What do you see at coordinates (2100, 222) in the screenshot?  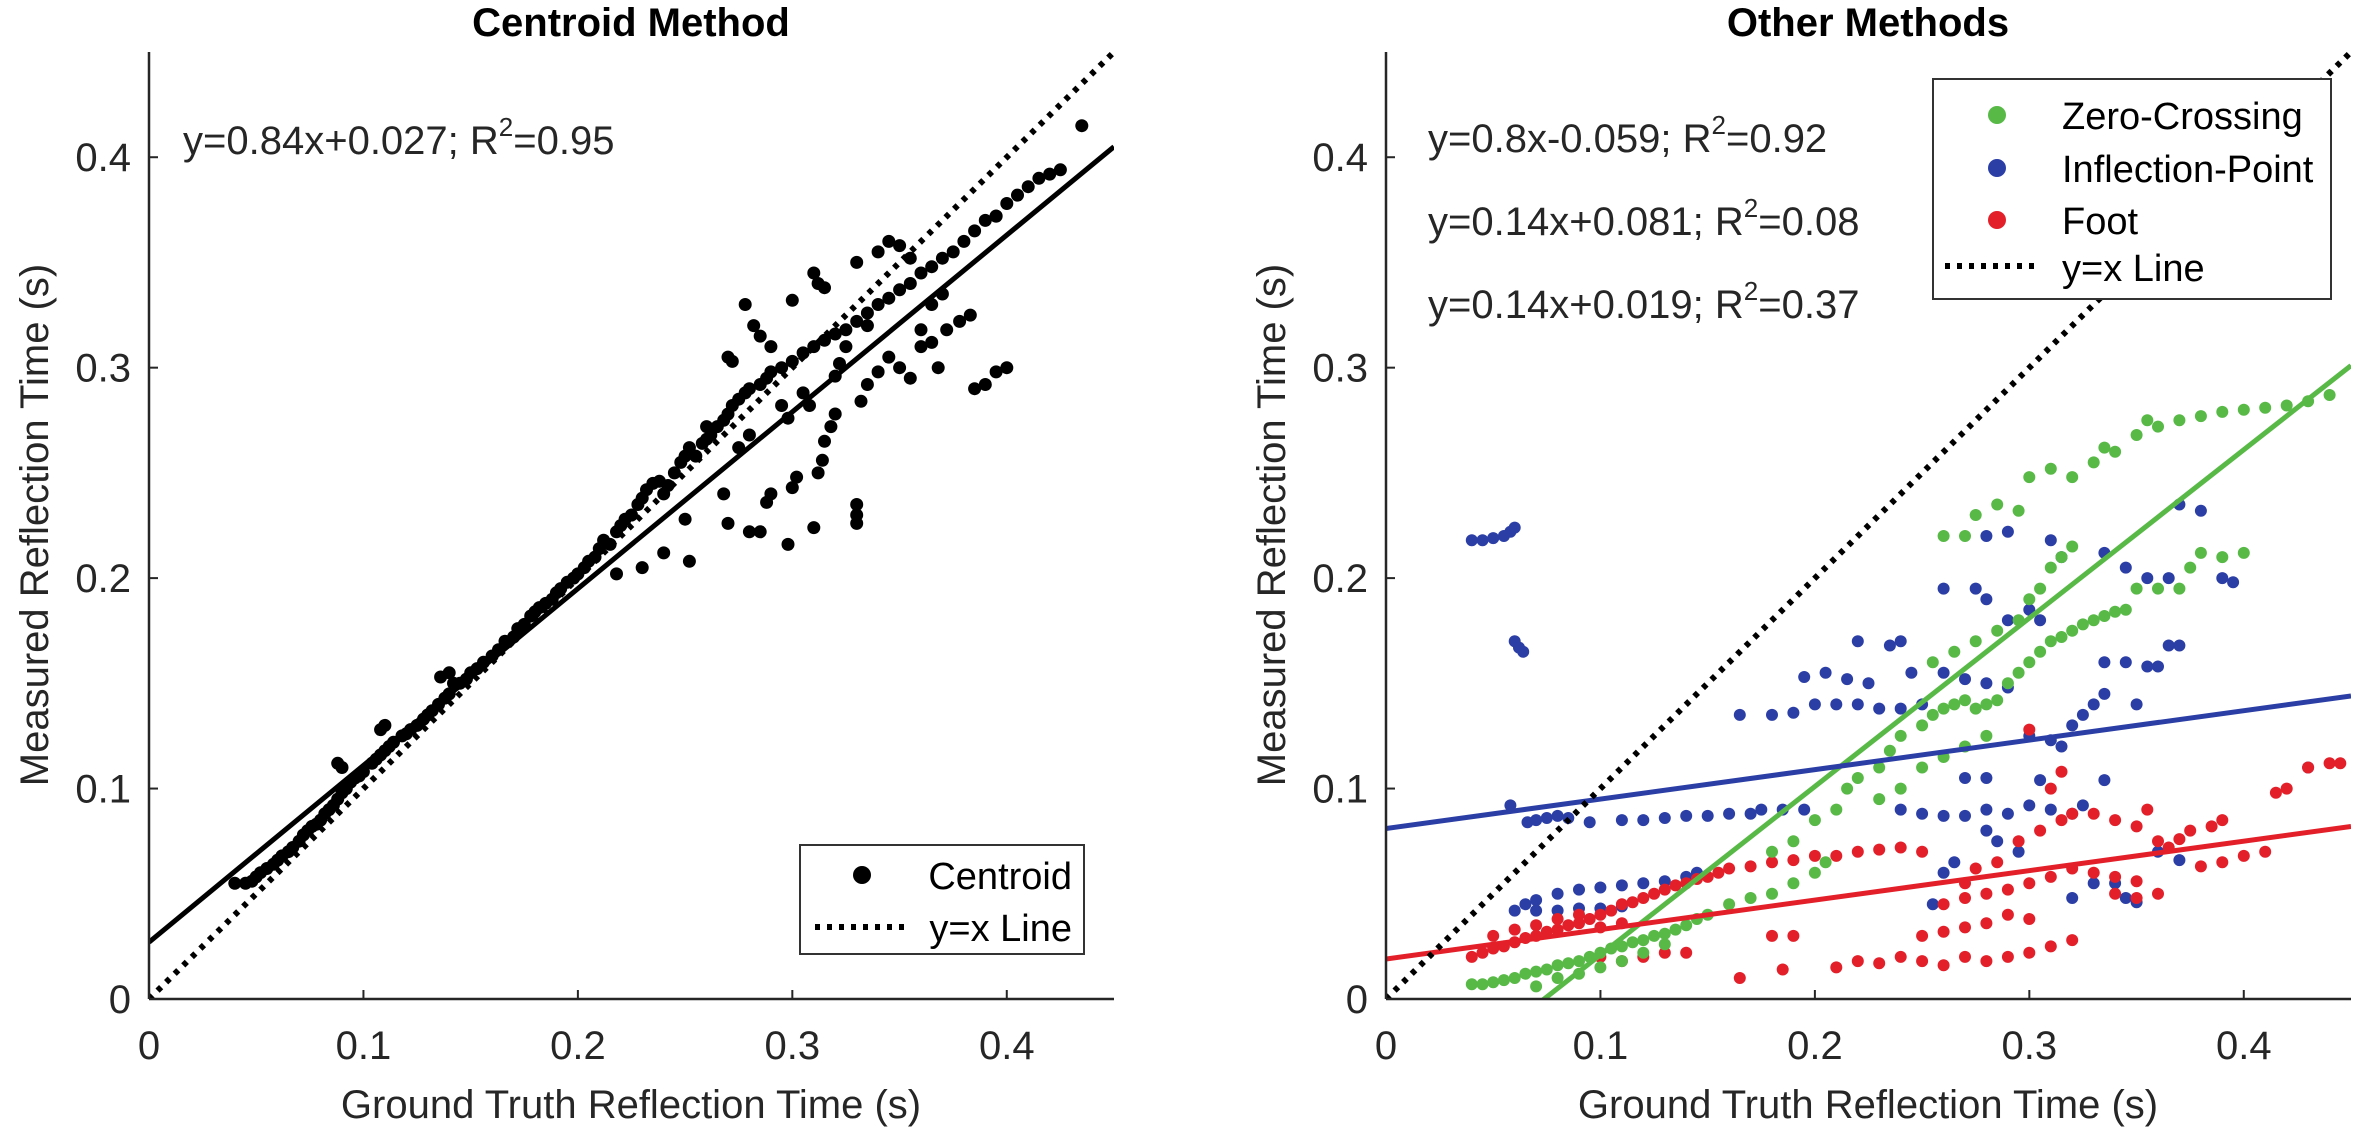 I see `legend-label-foot: Foot` at bounding box center [2100, 222].